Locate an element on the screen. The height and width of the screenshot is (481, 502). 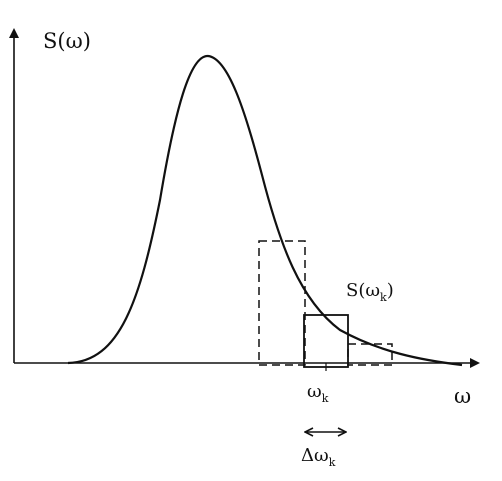
previous-bin-dashed is located at coordinates (282, 303).